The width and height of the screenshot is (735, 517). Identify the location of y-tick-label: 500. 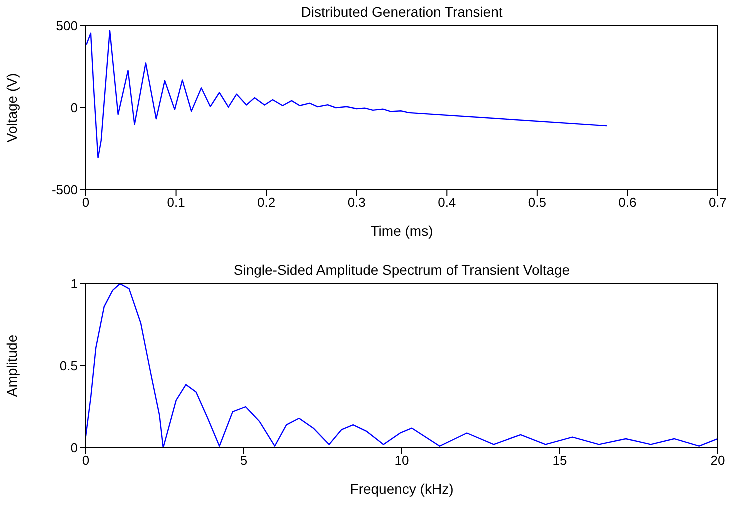
(67, 26).